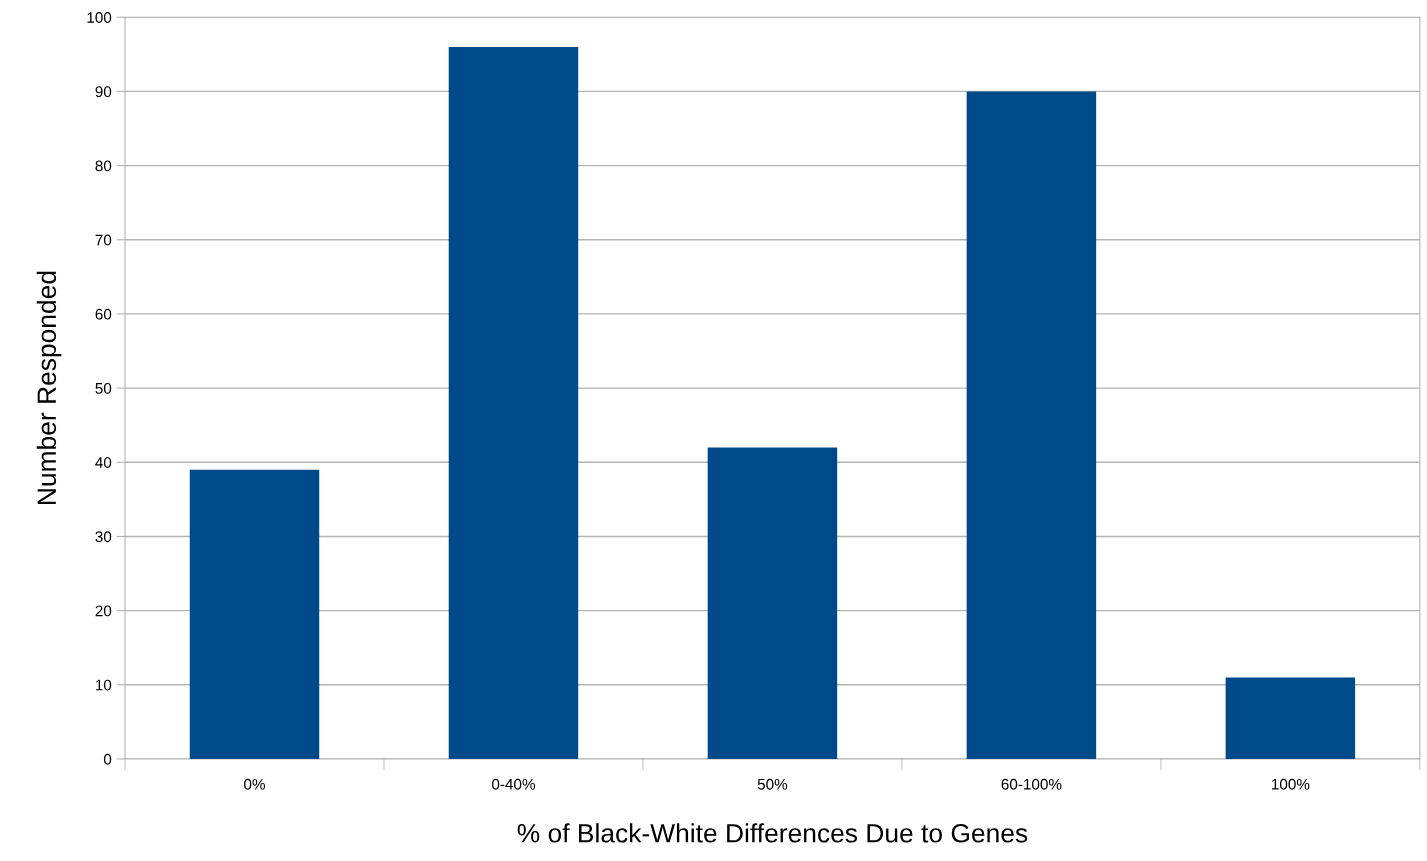 The width and height of the screenshot is (1427, 861). I want to click on x-tick-label: 60-100%, so click(1031, 784).